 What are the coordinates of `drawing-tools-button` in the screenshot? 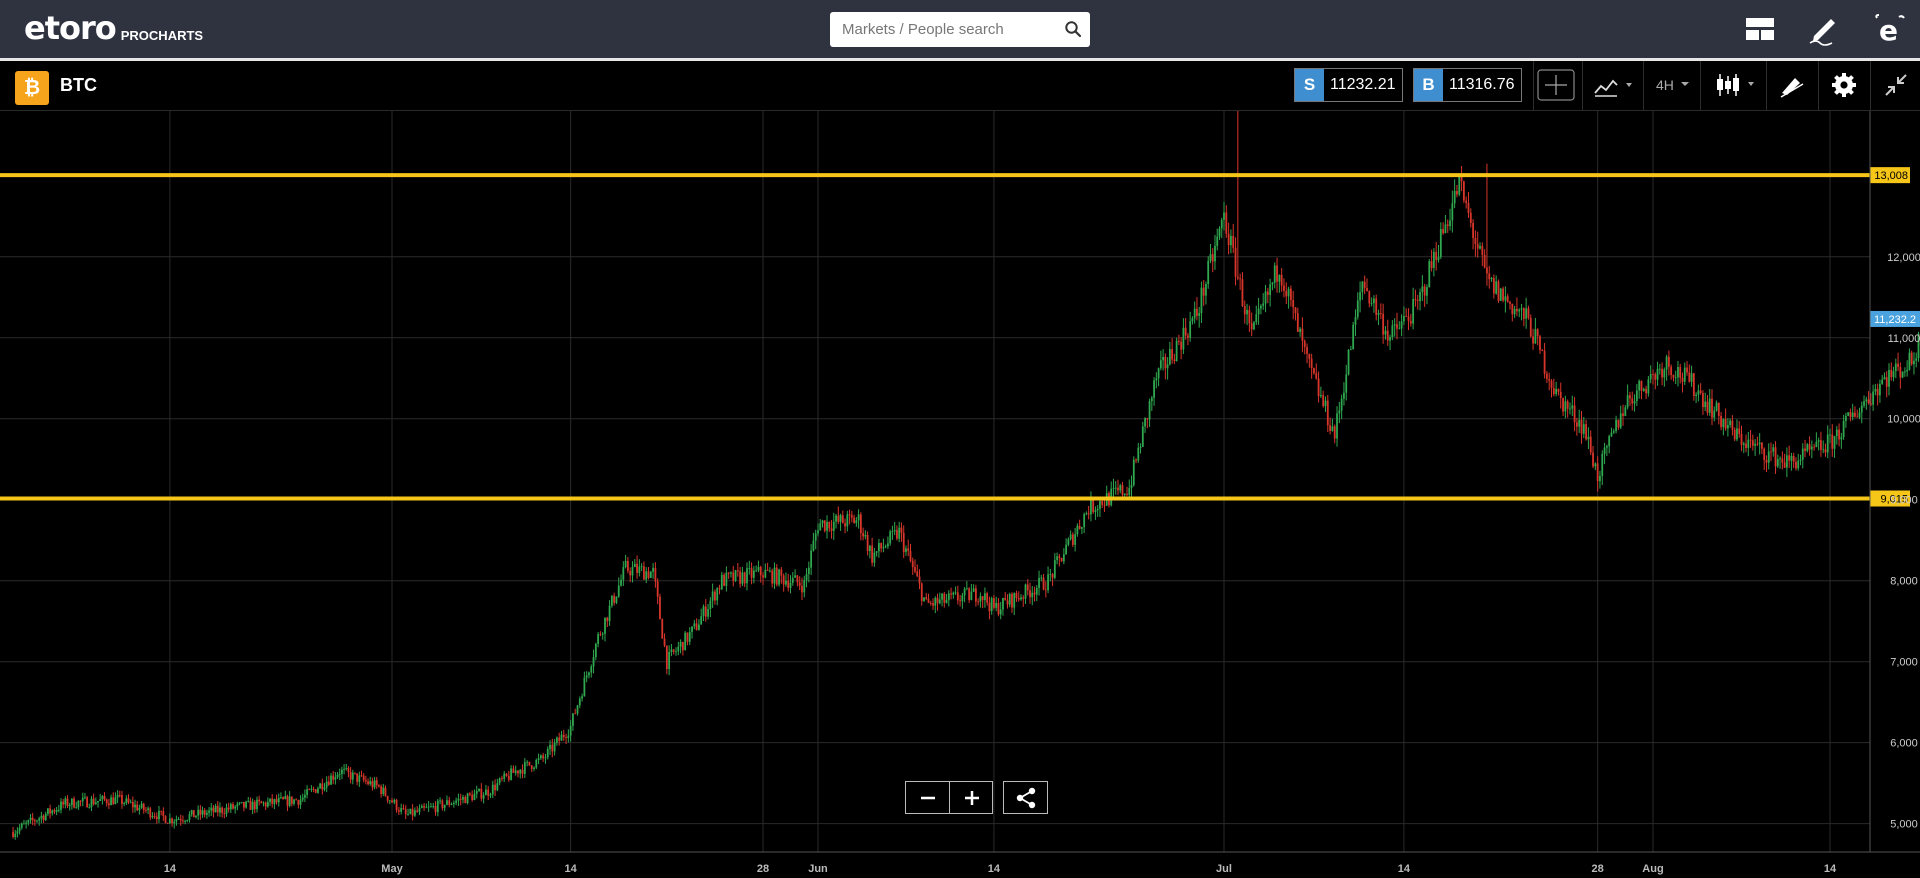 It's located at (1791, 85).